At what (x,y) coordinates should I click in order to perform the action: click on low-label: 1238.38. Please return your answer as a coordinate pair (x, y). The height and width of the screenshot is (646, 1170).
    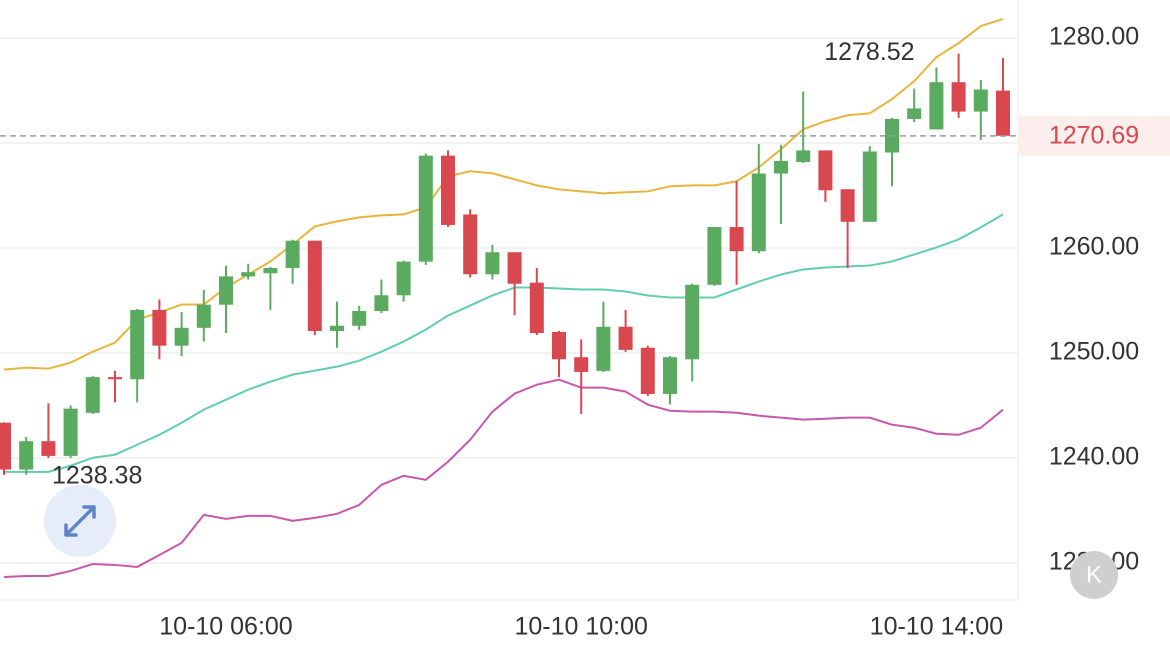
    Looking at the image, I should click on (97, 476).